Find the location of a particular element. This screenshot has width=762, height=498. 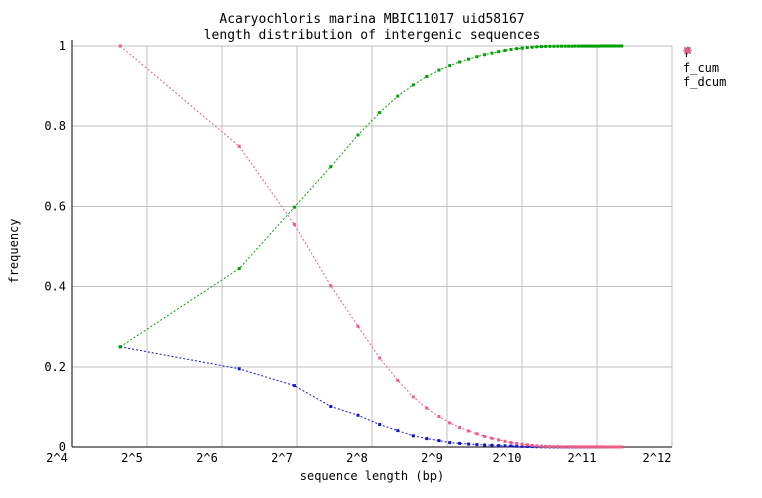

svg-text: 0 is located at coordinates (62, 447).